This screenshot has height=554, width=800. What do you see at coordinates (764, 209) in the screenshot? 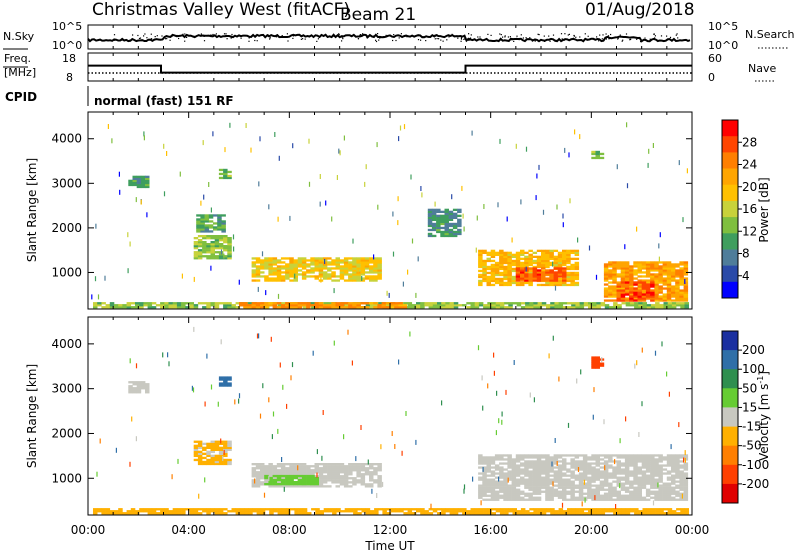
I see `power-colorbar-label: Power [dB]` at bounding box center [764, 209].